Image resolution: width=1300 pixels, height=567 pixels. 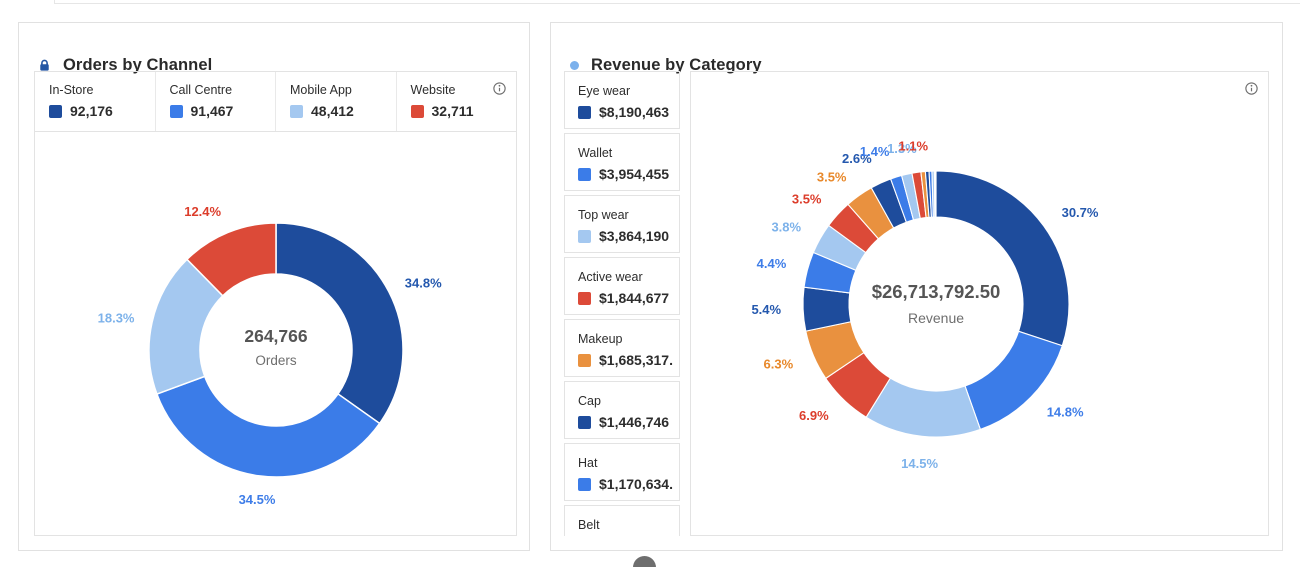 What do you see at coordinates (779, 363) in the screenshot?
I see `slice-percent-label: 6.3%` at bounding box center [779, 363].